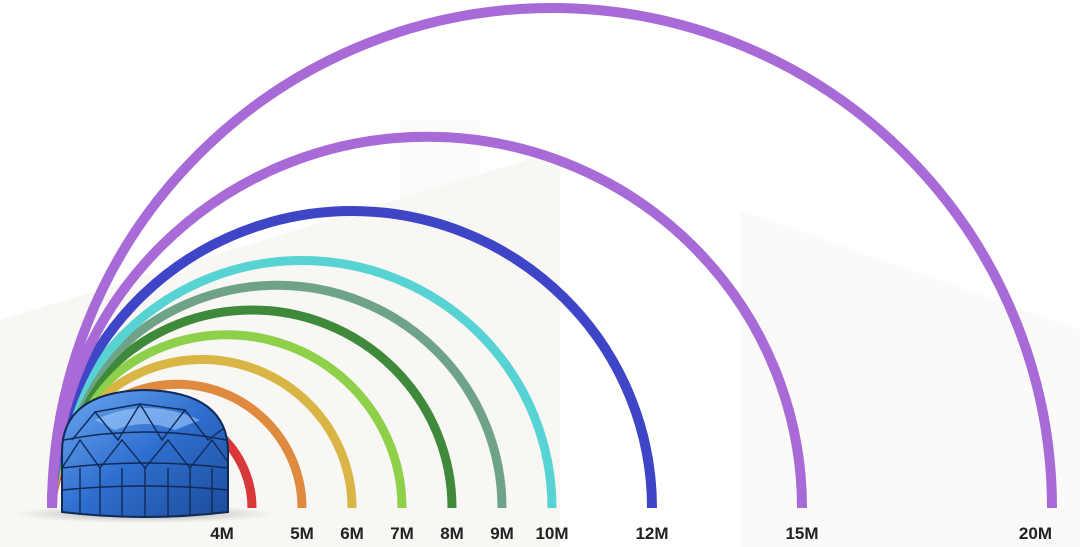 Image resolution: width=1080 pixels, height=547 pixels. I want to click on size-label-9m: 9M, so click(502, 533).